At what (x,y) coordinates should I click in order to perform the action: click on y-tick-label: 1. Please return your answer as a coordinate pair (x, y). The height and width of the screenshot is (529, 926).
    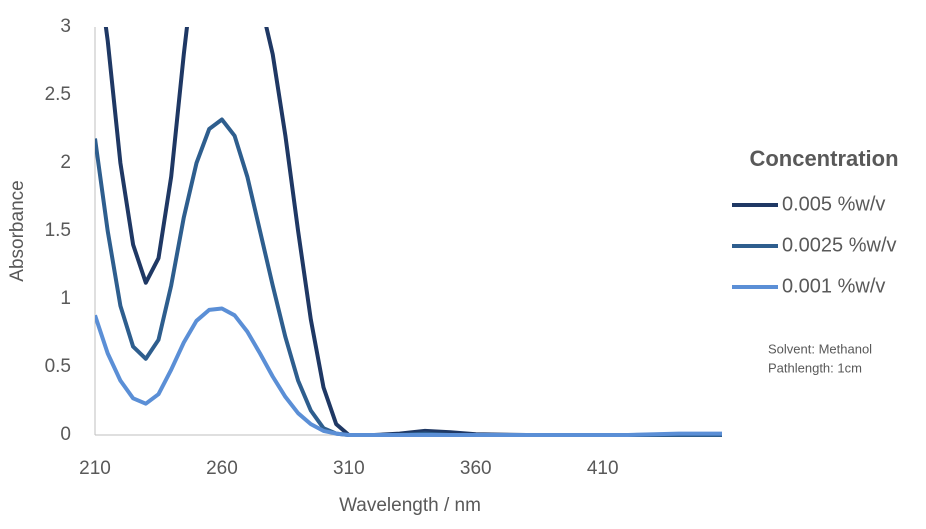
    Looking at the image, I should click on (65, 298).